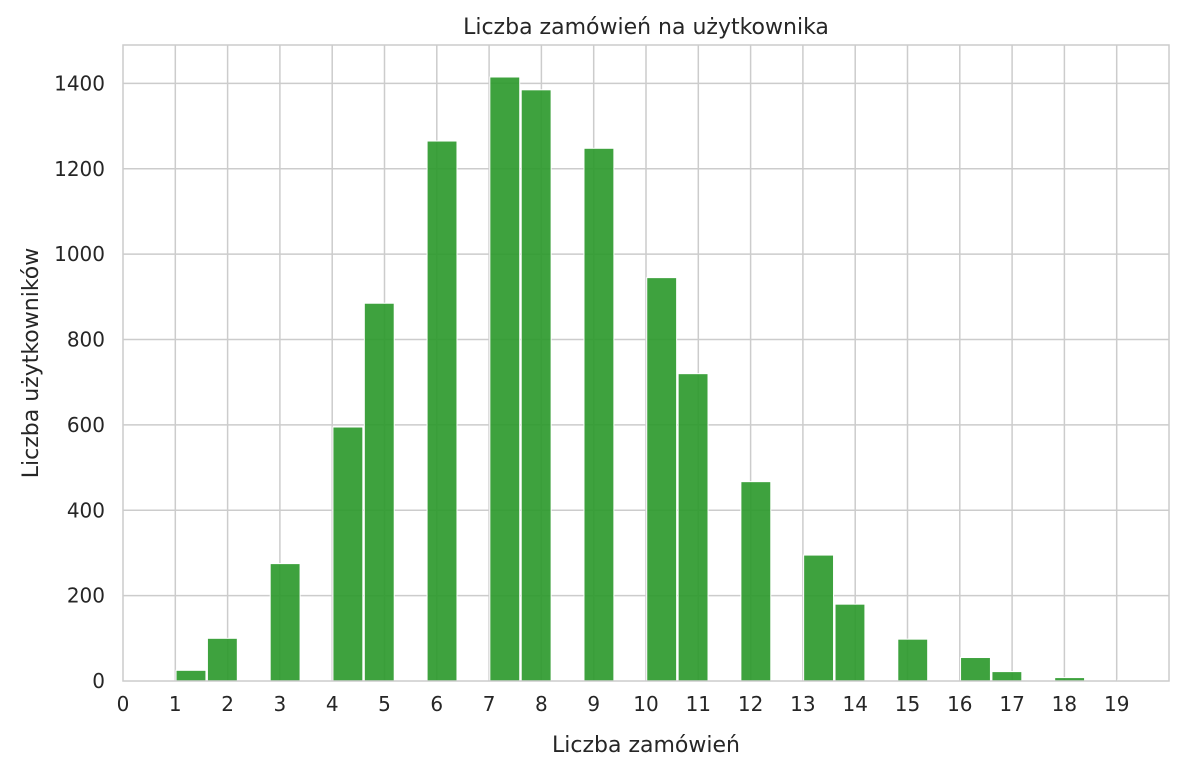 The height and width of the screenshot is (771, 1184). Describe the element at coordinates (79, 169) in the screenshot. I see `y-tick-label: 1200` at that location.